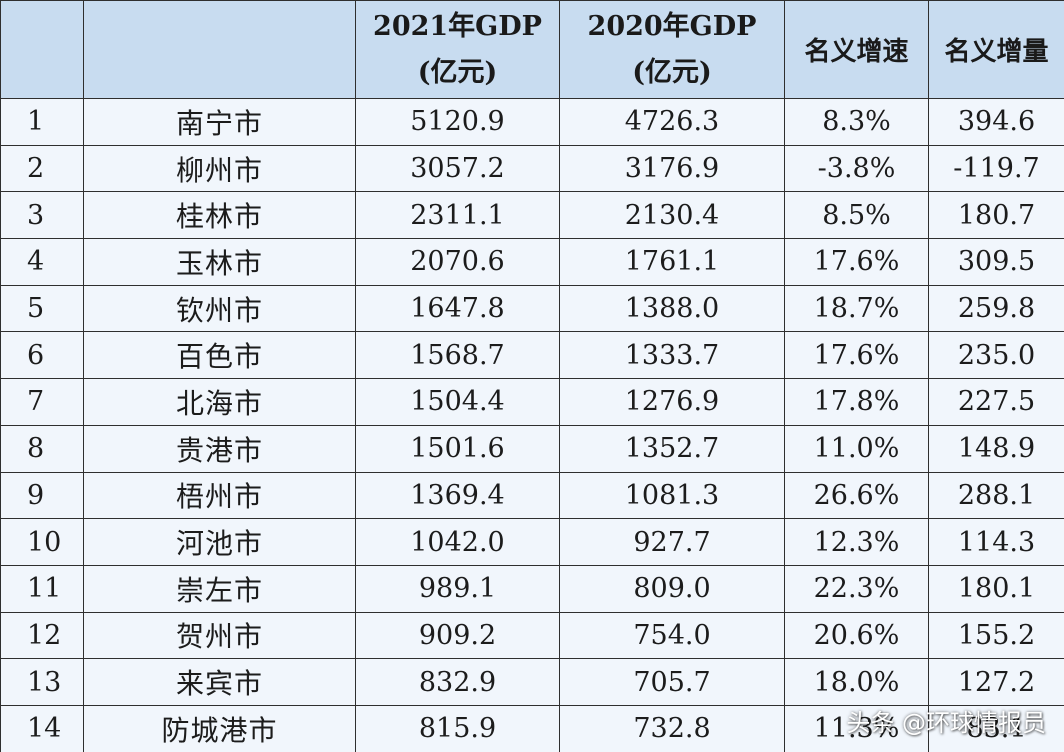  I want to click on header-city, so click(219, 49).